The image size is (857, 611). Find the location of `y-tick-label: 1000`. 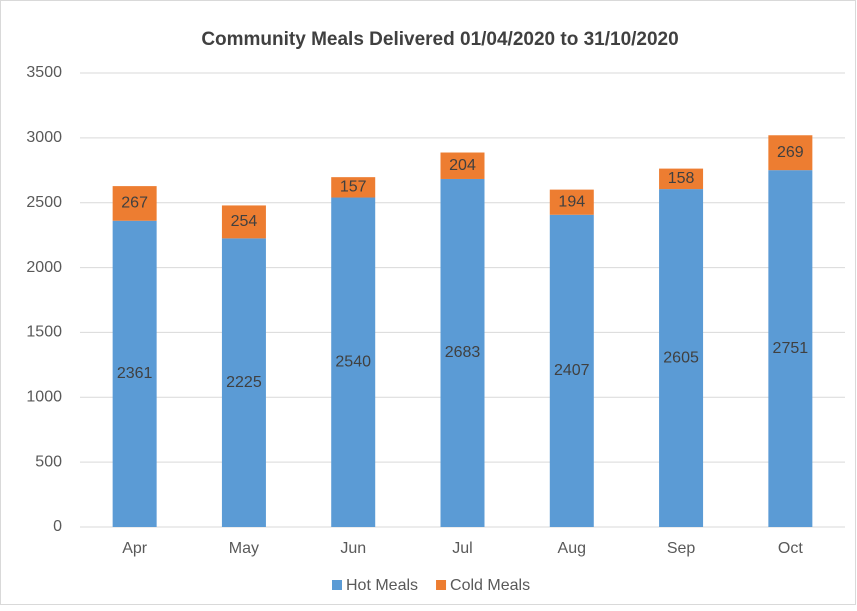

y-tick-label: 1000 is located at coordinates (44, 397).